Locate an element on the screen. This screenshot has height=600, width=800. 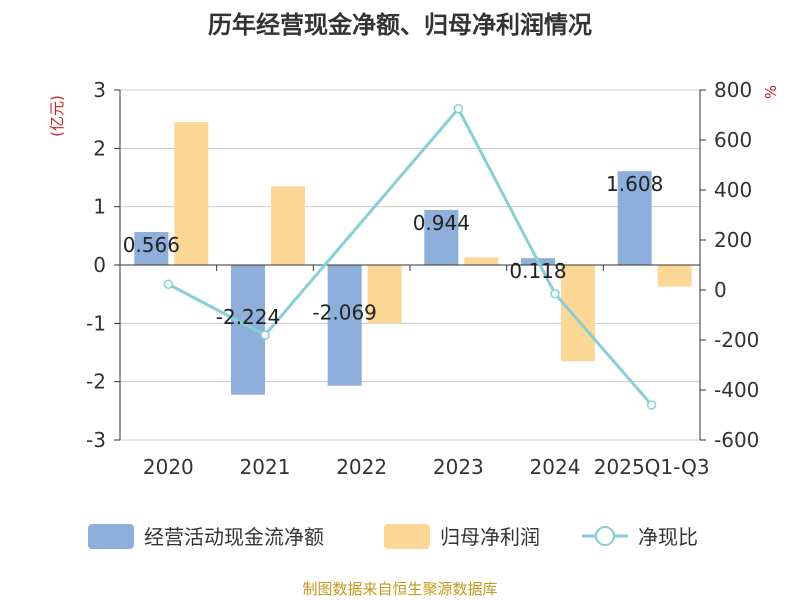
legend-label: 经营活动现金流净额 is located at coordinates (234, 537).